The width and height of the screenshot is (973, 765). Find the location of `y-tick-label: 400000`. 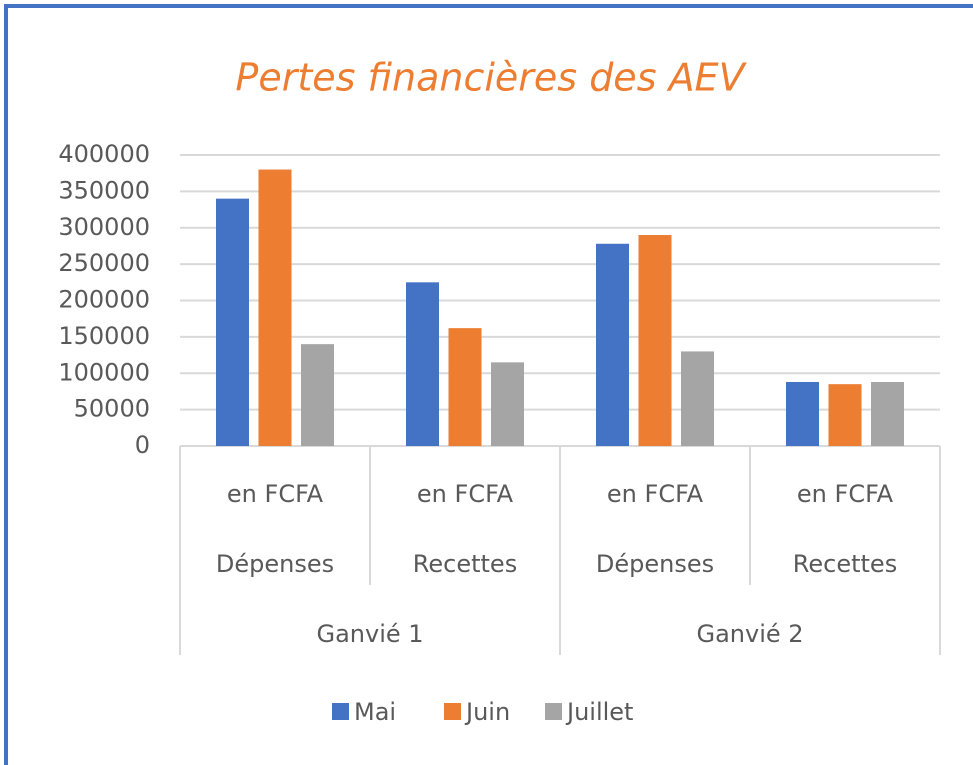

y-tick-label: 400000 is located at coordinates (104, 154).